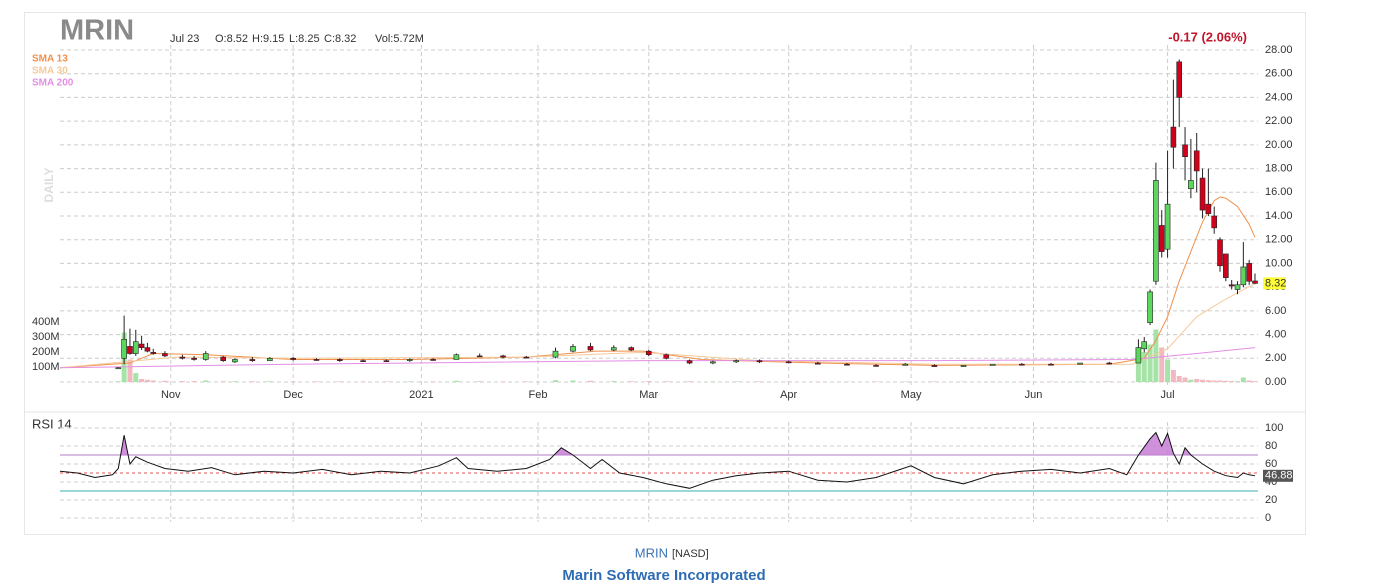  I want to click on volume-tick-label: 200M, so click(46, 352).